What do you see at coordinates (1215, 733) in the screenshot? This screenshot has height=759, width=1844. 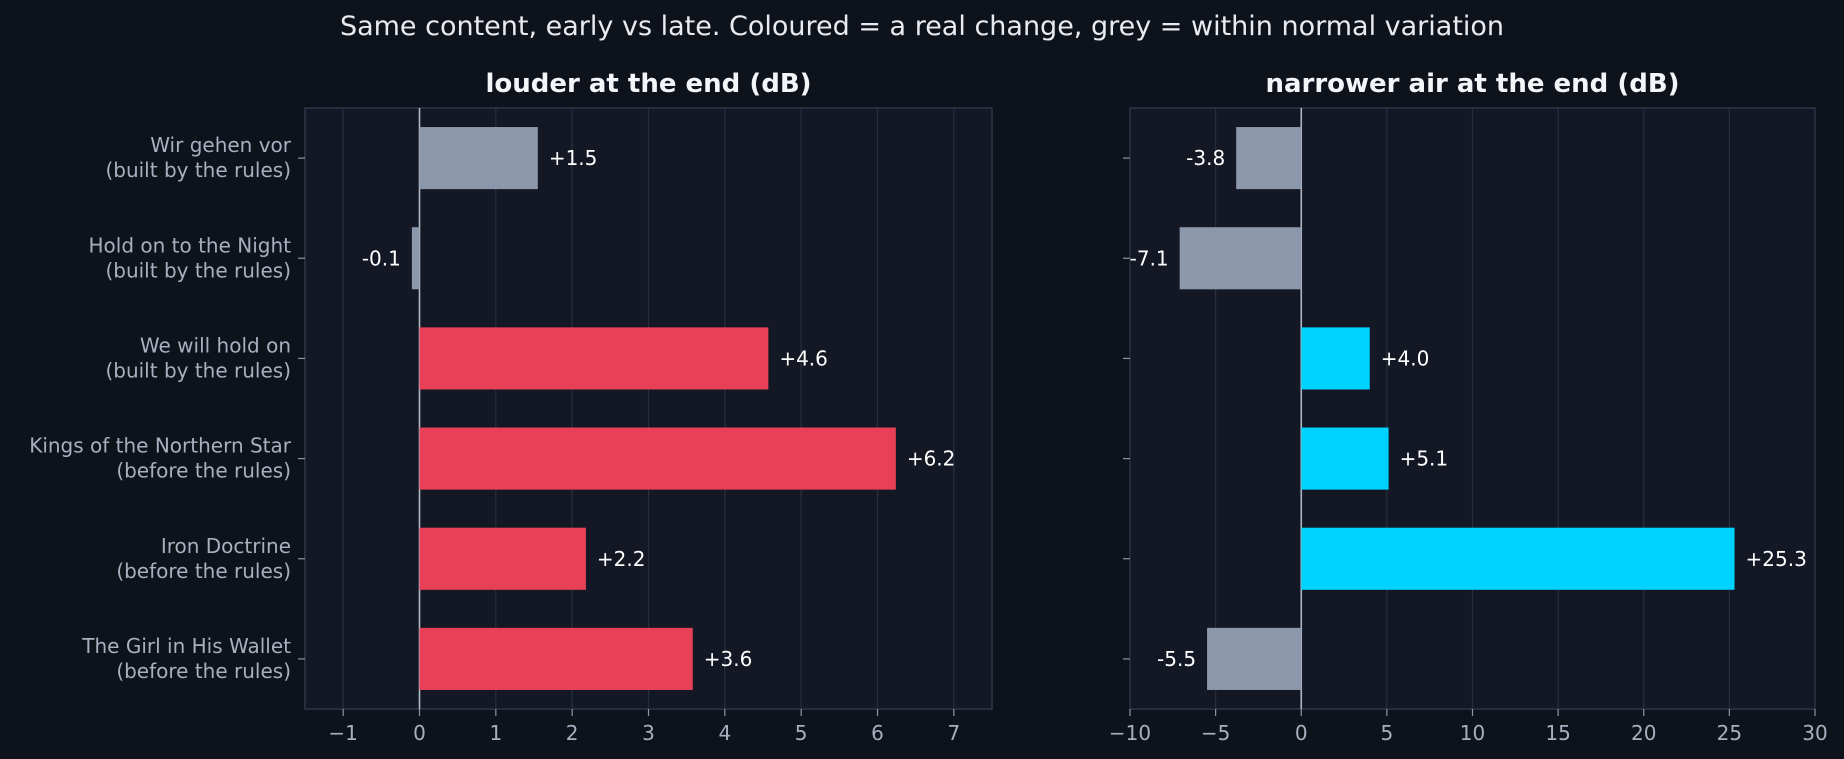 I see `x-tick-label: −5` at bounding box center [1215, 733].